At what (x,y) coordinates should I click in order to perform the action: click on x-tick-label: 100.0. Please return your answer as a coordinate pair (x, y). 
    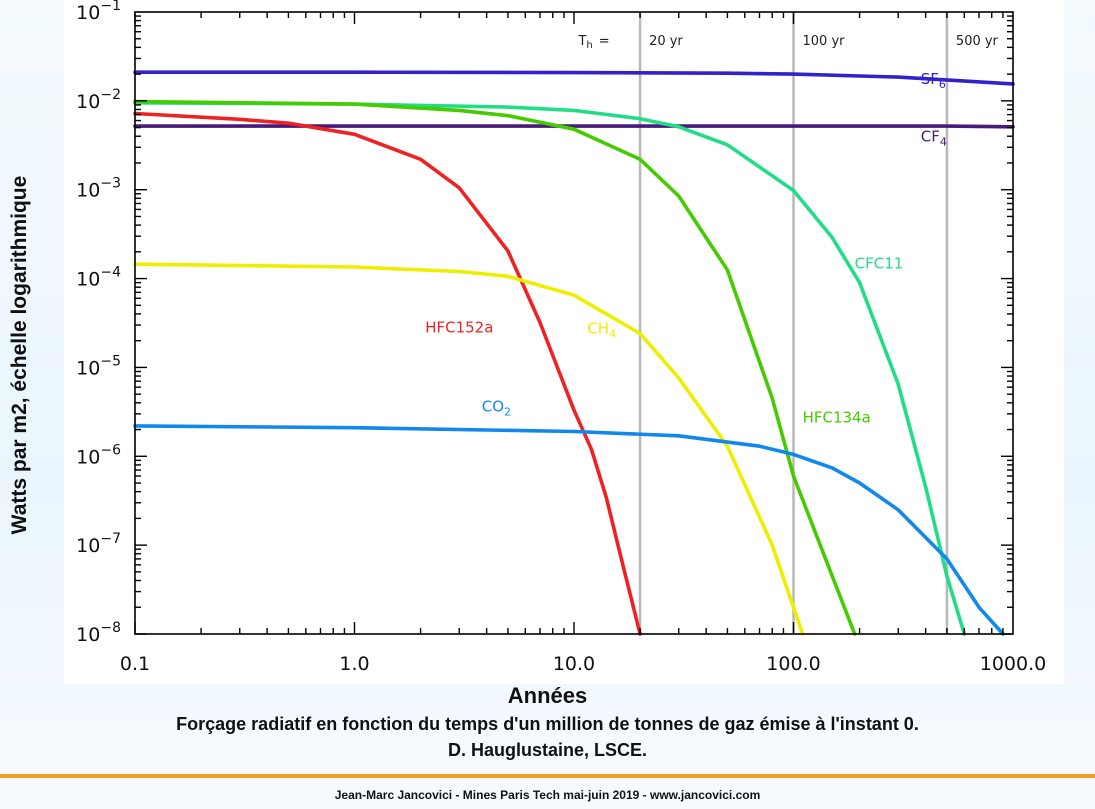
    Looking at the image, I should click on (793, 664).